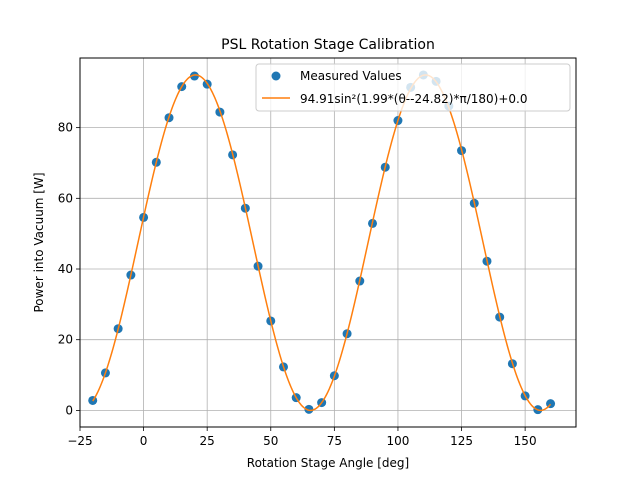 Image resolution: width=640 pixels, height=480 pixels. I want to click on y-tick-label: 60, so click(65, 198).